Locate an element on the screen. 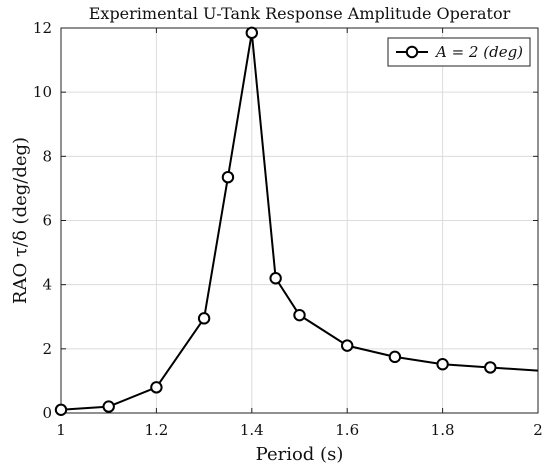 This screenshot has width=550, height=469. y-tick-label: 6 is located at coordinates (47, 221).